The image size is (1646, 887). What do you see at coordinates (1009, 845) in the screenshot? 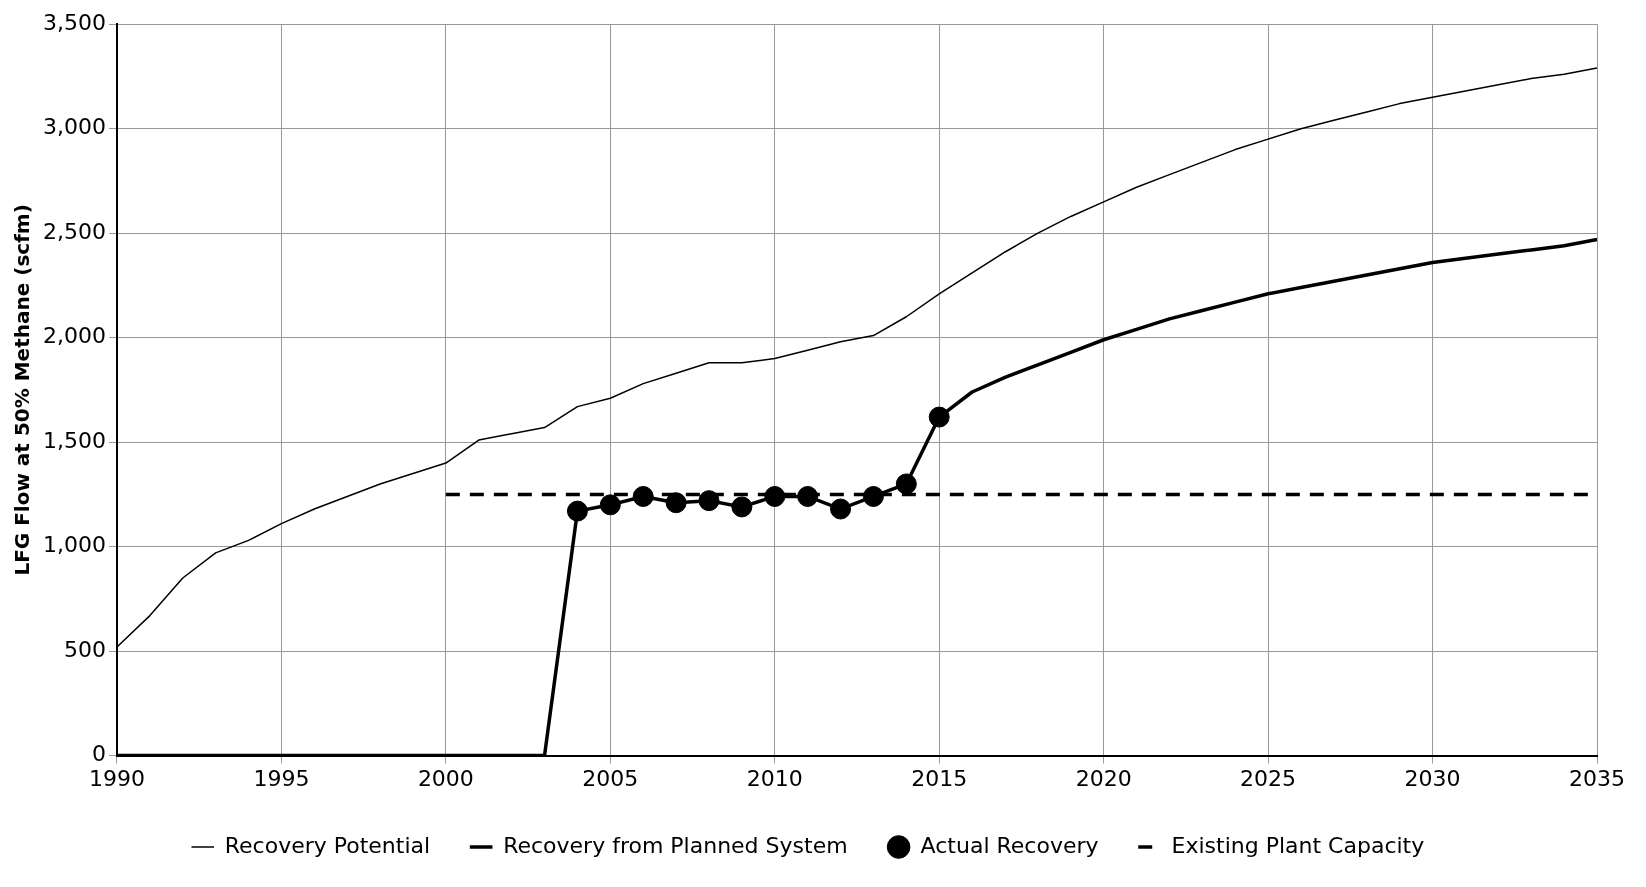
I see `legend-label: Actual Recovery` at bounding box center [1009, 845].